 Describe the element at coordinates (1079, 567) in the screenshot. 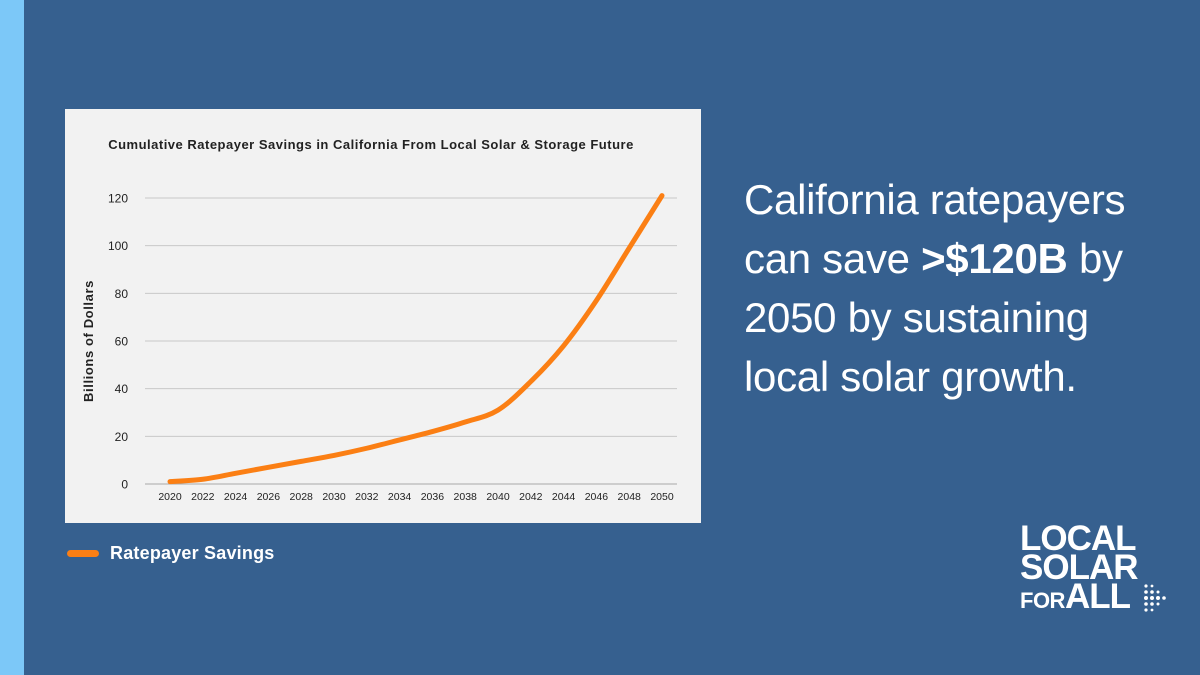

I see `logo-line-2: SOLAR` at that location.